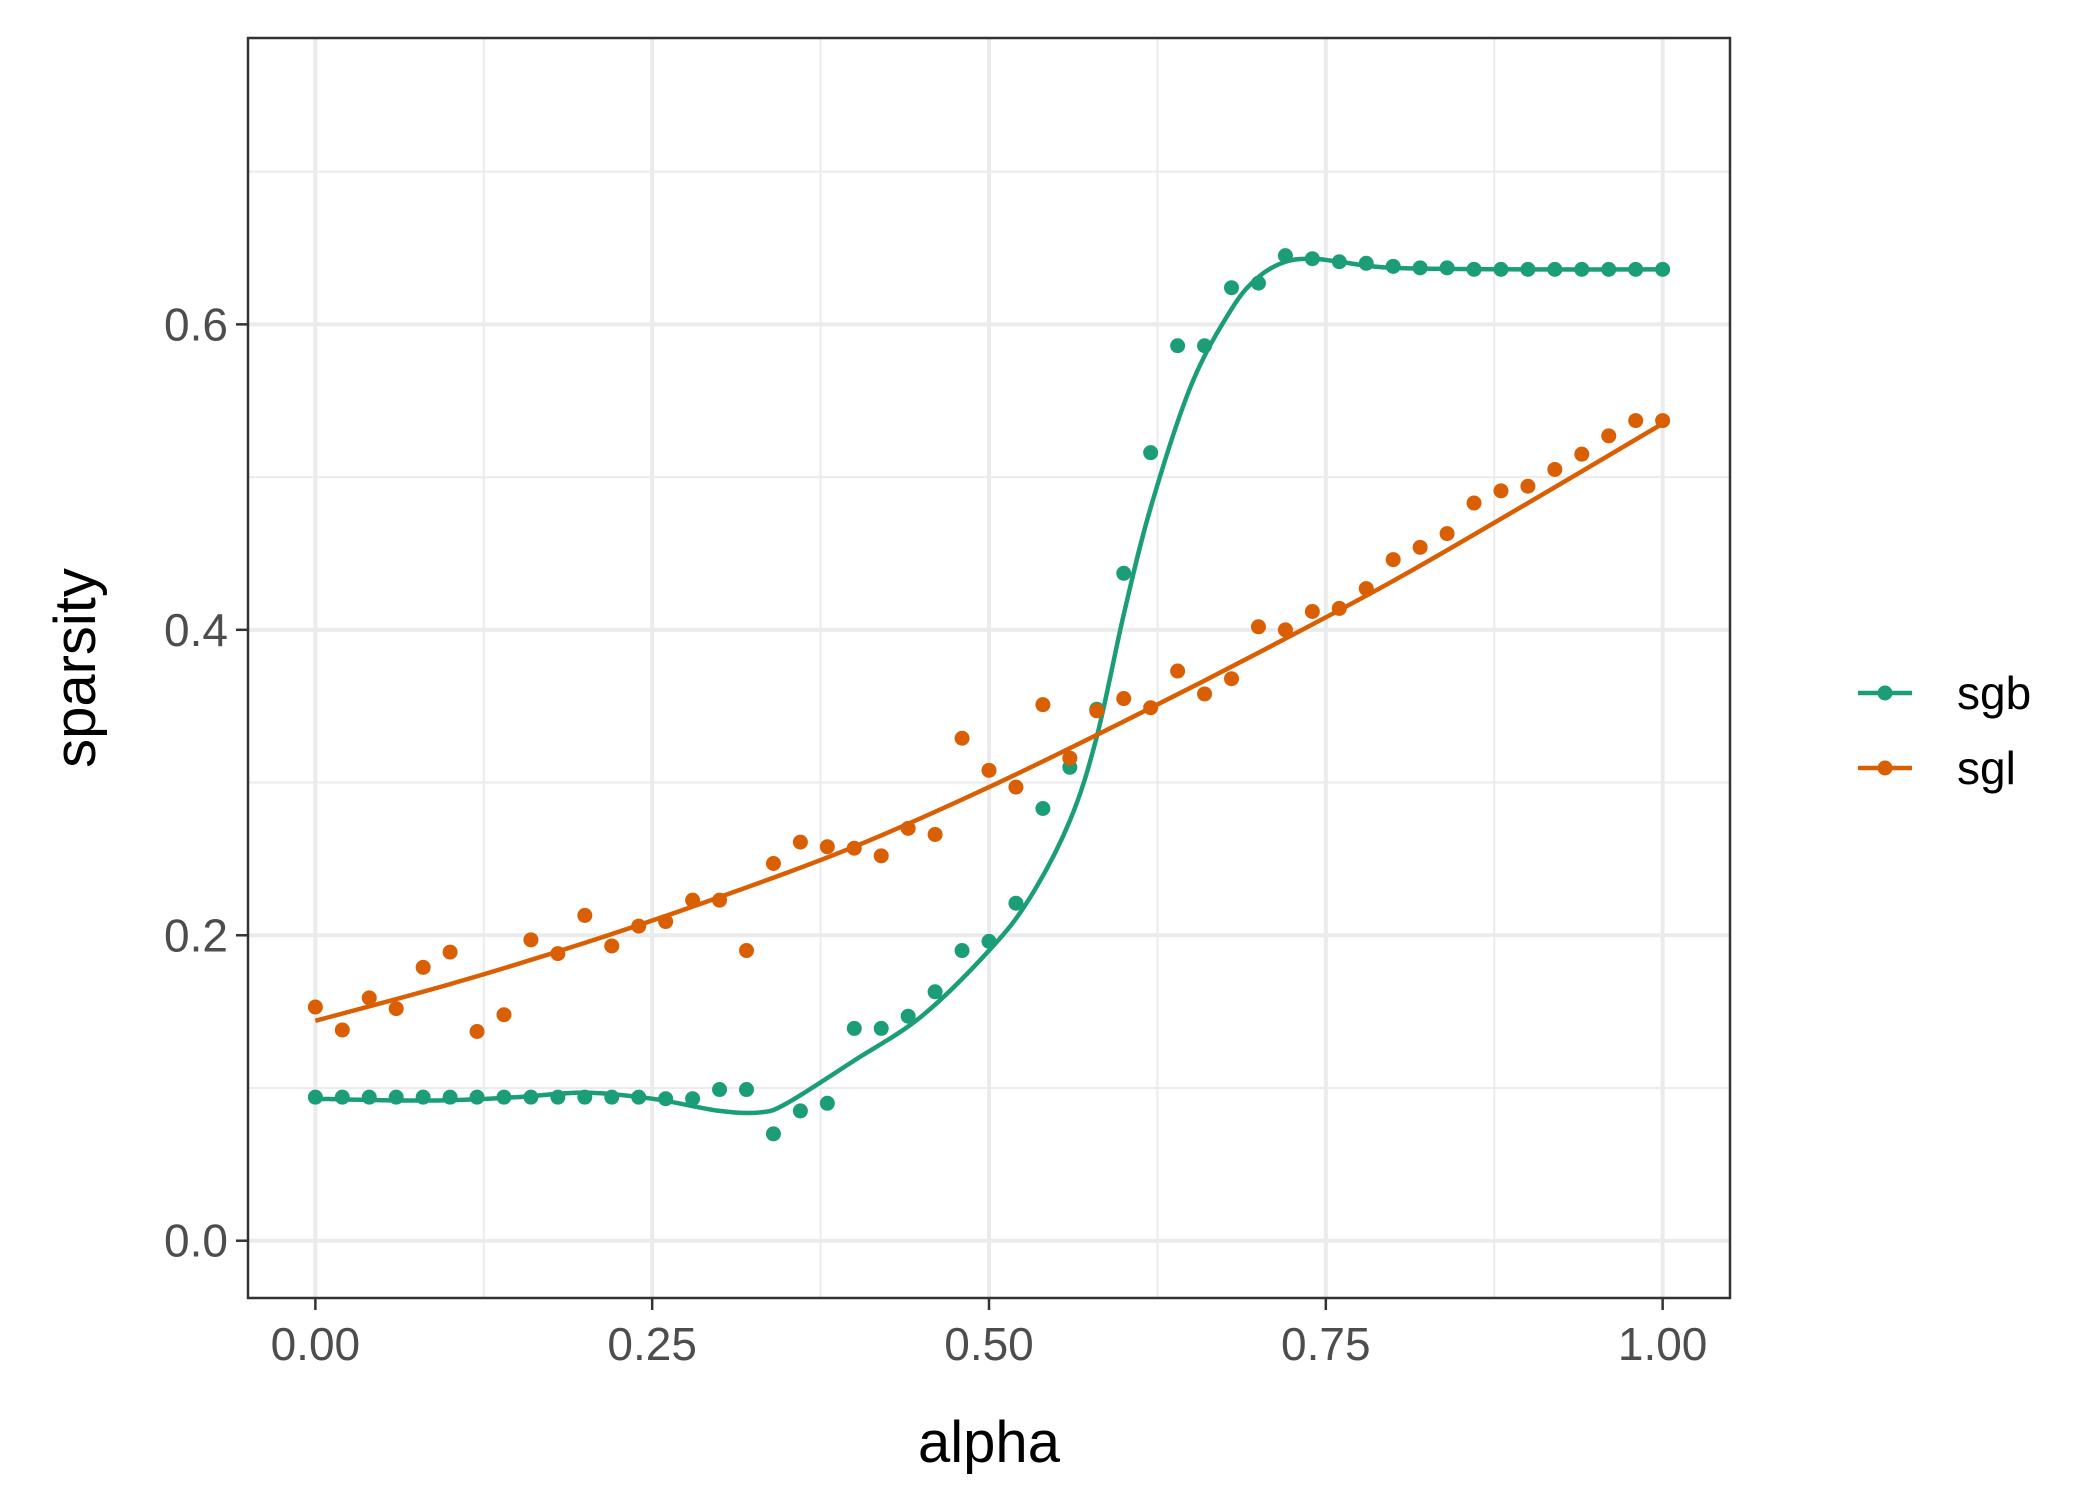 Image resolution: width=2100 pixels, height=1500 pixels. I want to click on legend: sgb sgl, so click(1944, 730).